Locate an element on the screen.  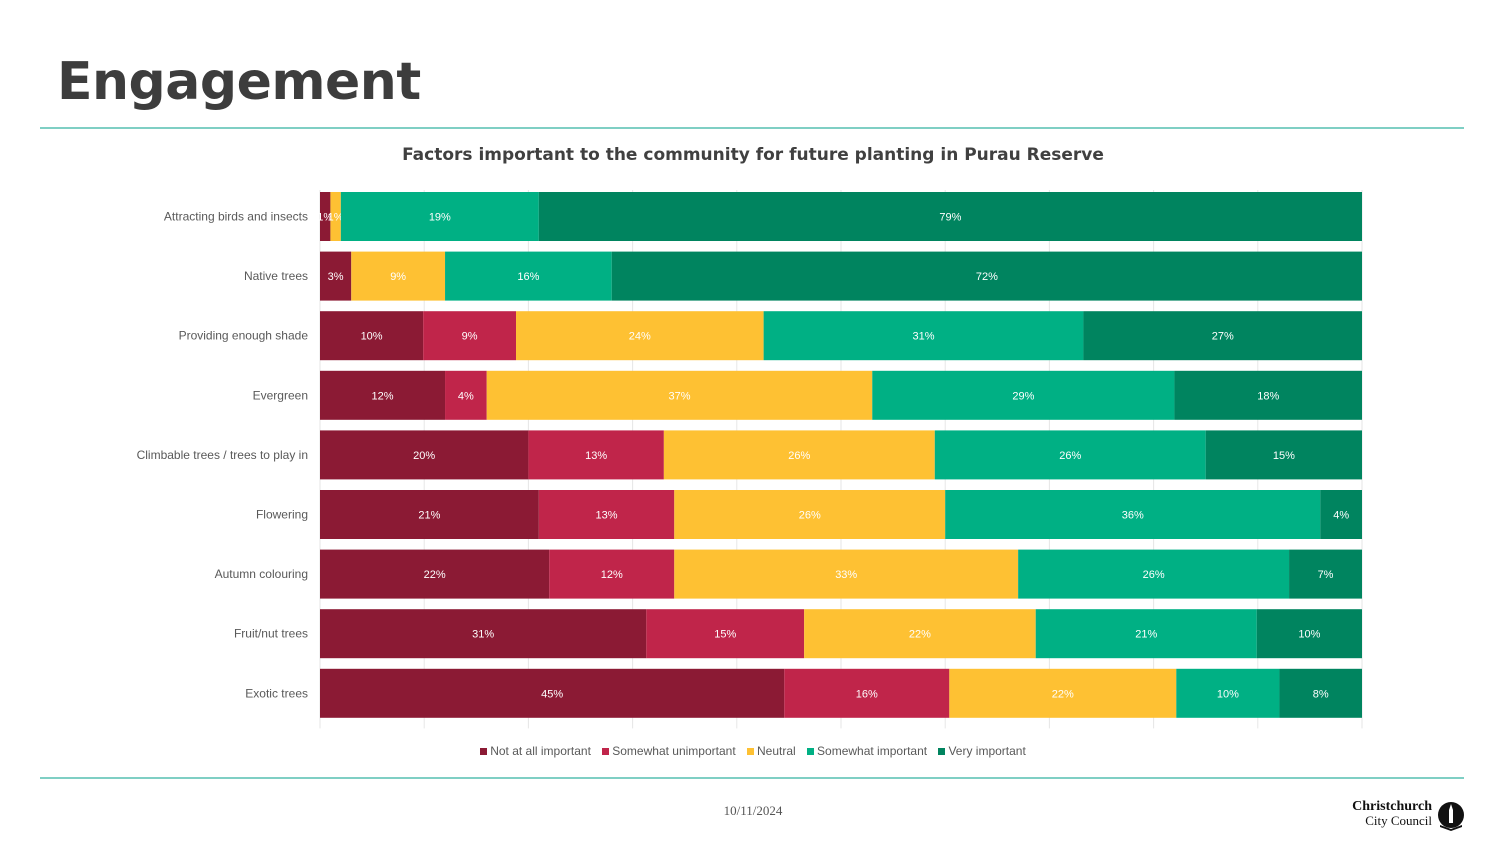
data-label: 24% is located at coordinates (640, 337).